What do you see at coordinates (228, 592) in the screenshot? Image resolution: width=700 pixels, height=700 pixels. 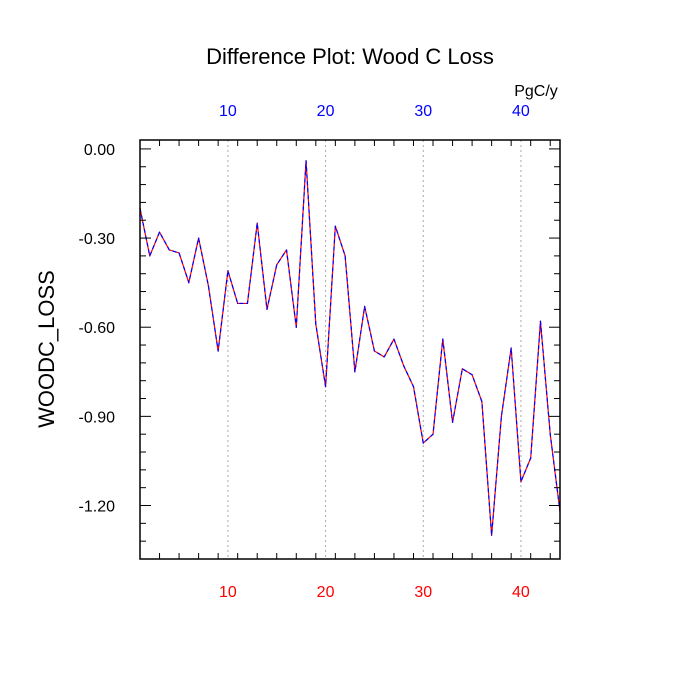 I see `x-tick-label-bottom: 10` at bounding box center [228, 592].